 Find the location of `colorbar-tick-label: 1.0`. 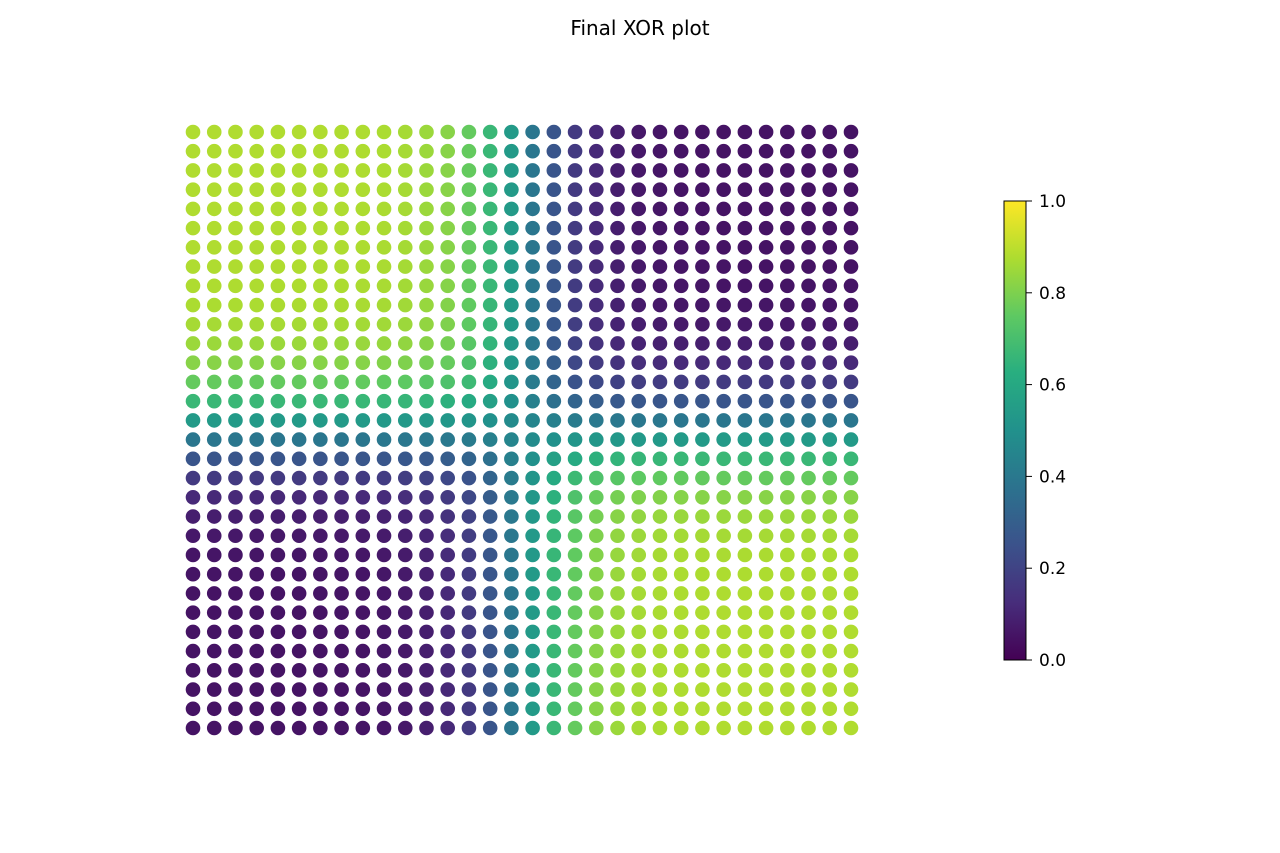

colorbar-tick-label: 1.0 is located at coordinates (1052, 202).